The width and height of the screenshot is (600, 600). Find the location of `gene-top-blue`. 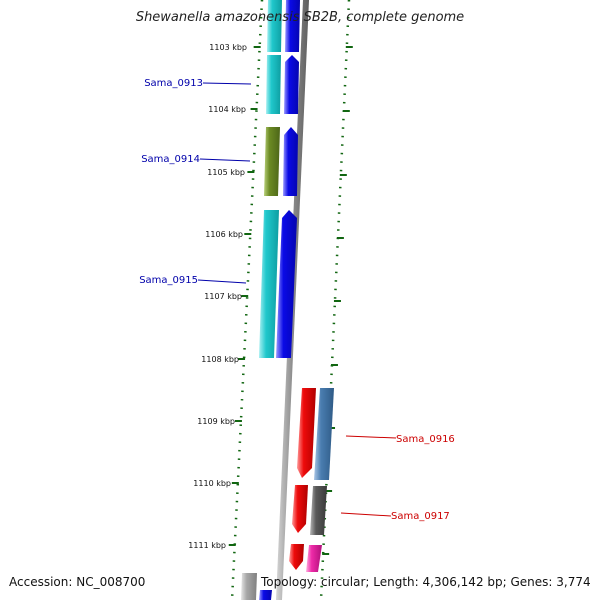

gene-top-blue is located at coordinates (292, 26).